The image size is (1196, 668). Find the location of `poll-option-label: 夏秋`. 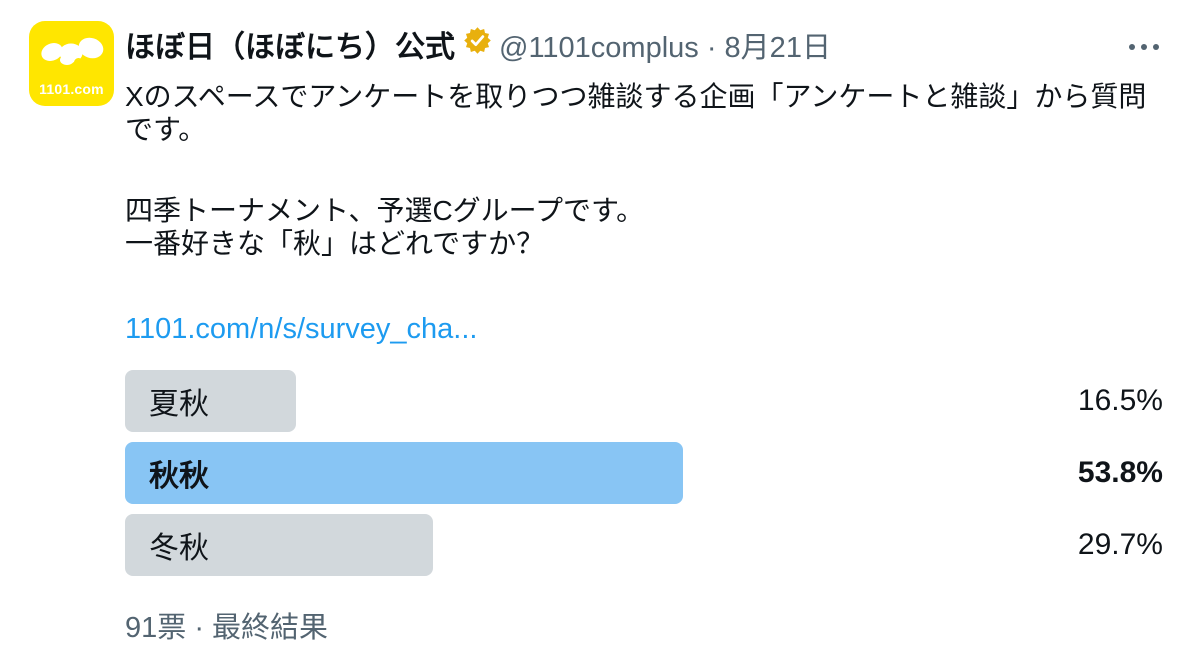

poll-option-label: 夏秋 is located at coordinates (179, 404).